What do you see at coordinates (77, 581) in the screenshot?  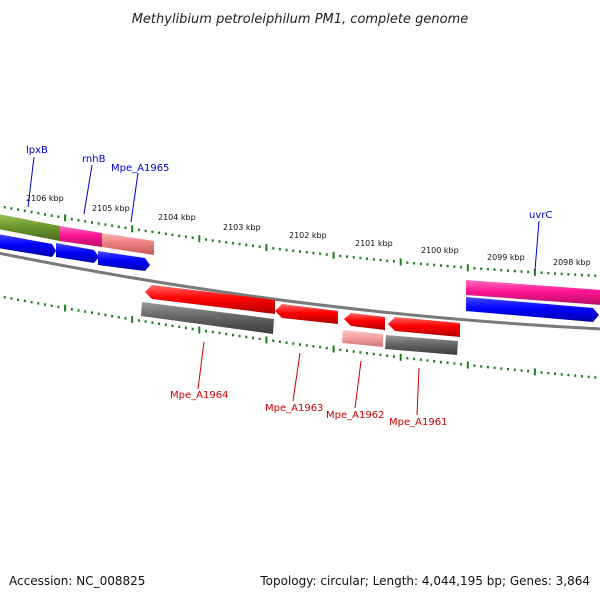 I see `accession-text: Accession: NC_008825` at bounding box center [77, 581].